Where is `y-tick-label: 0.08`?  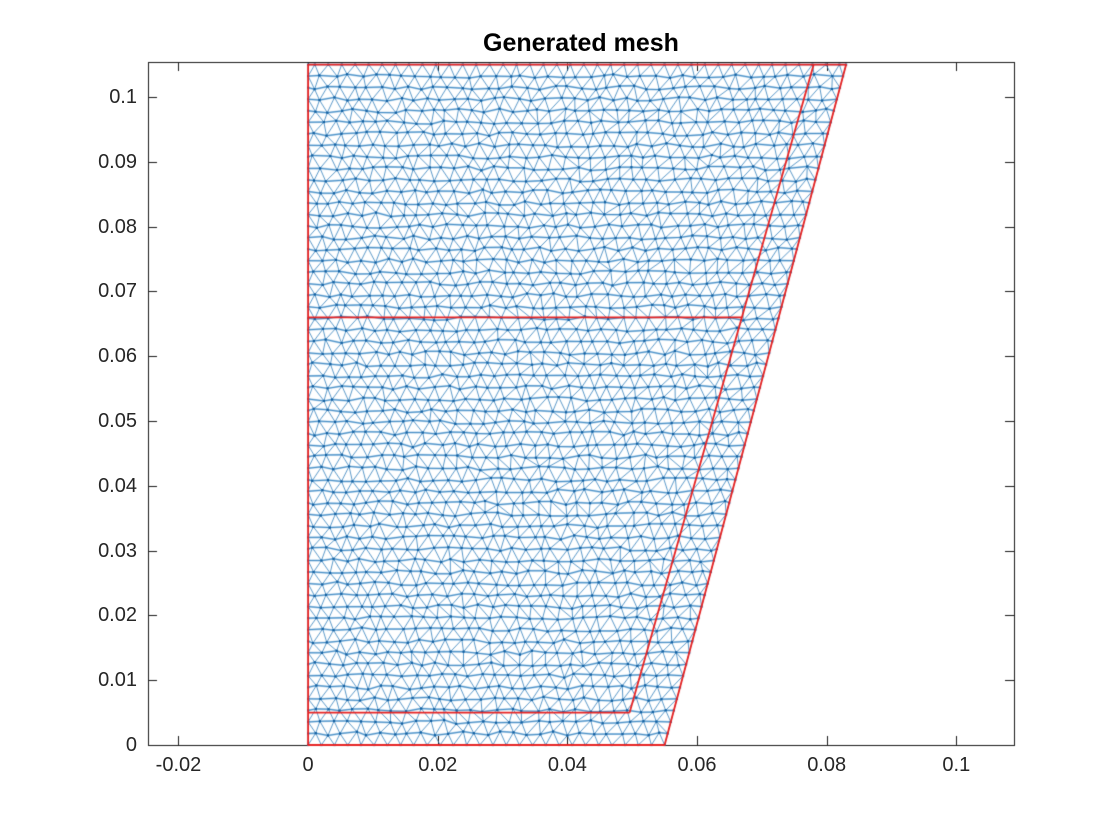
y-tick-label: 0.08 is located at coordinates (117, 226).